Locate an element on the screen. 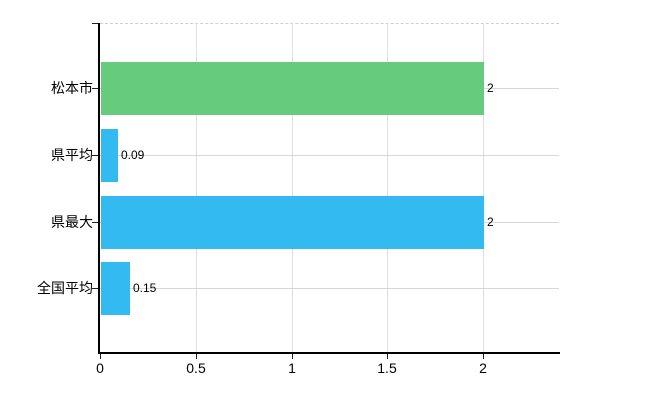  value-label: 0.15 is located at coordinates (145, 288).